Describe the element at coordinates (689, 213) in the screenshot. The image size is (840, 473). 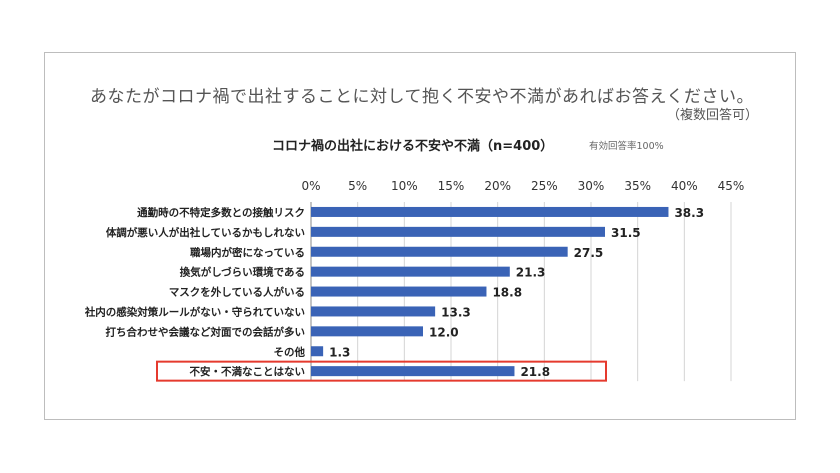
I see `value-label: 38.3` at that location.